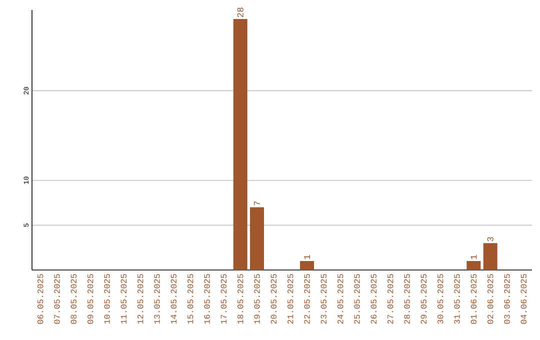 The width and height of the screenshot is (540, 340). I want to click on x-tick-label: 22.05.2025, so click(307, 299).